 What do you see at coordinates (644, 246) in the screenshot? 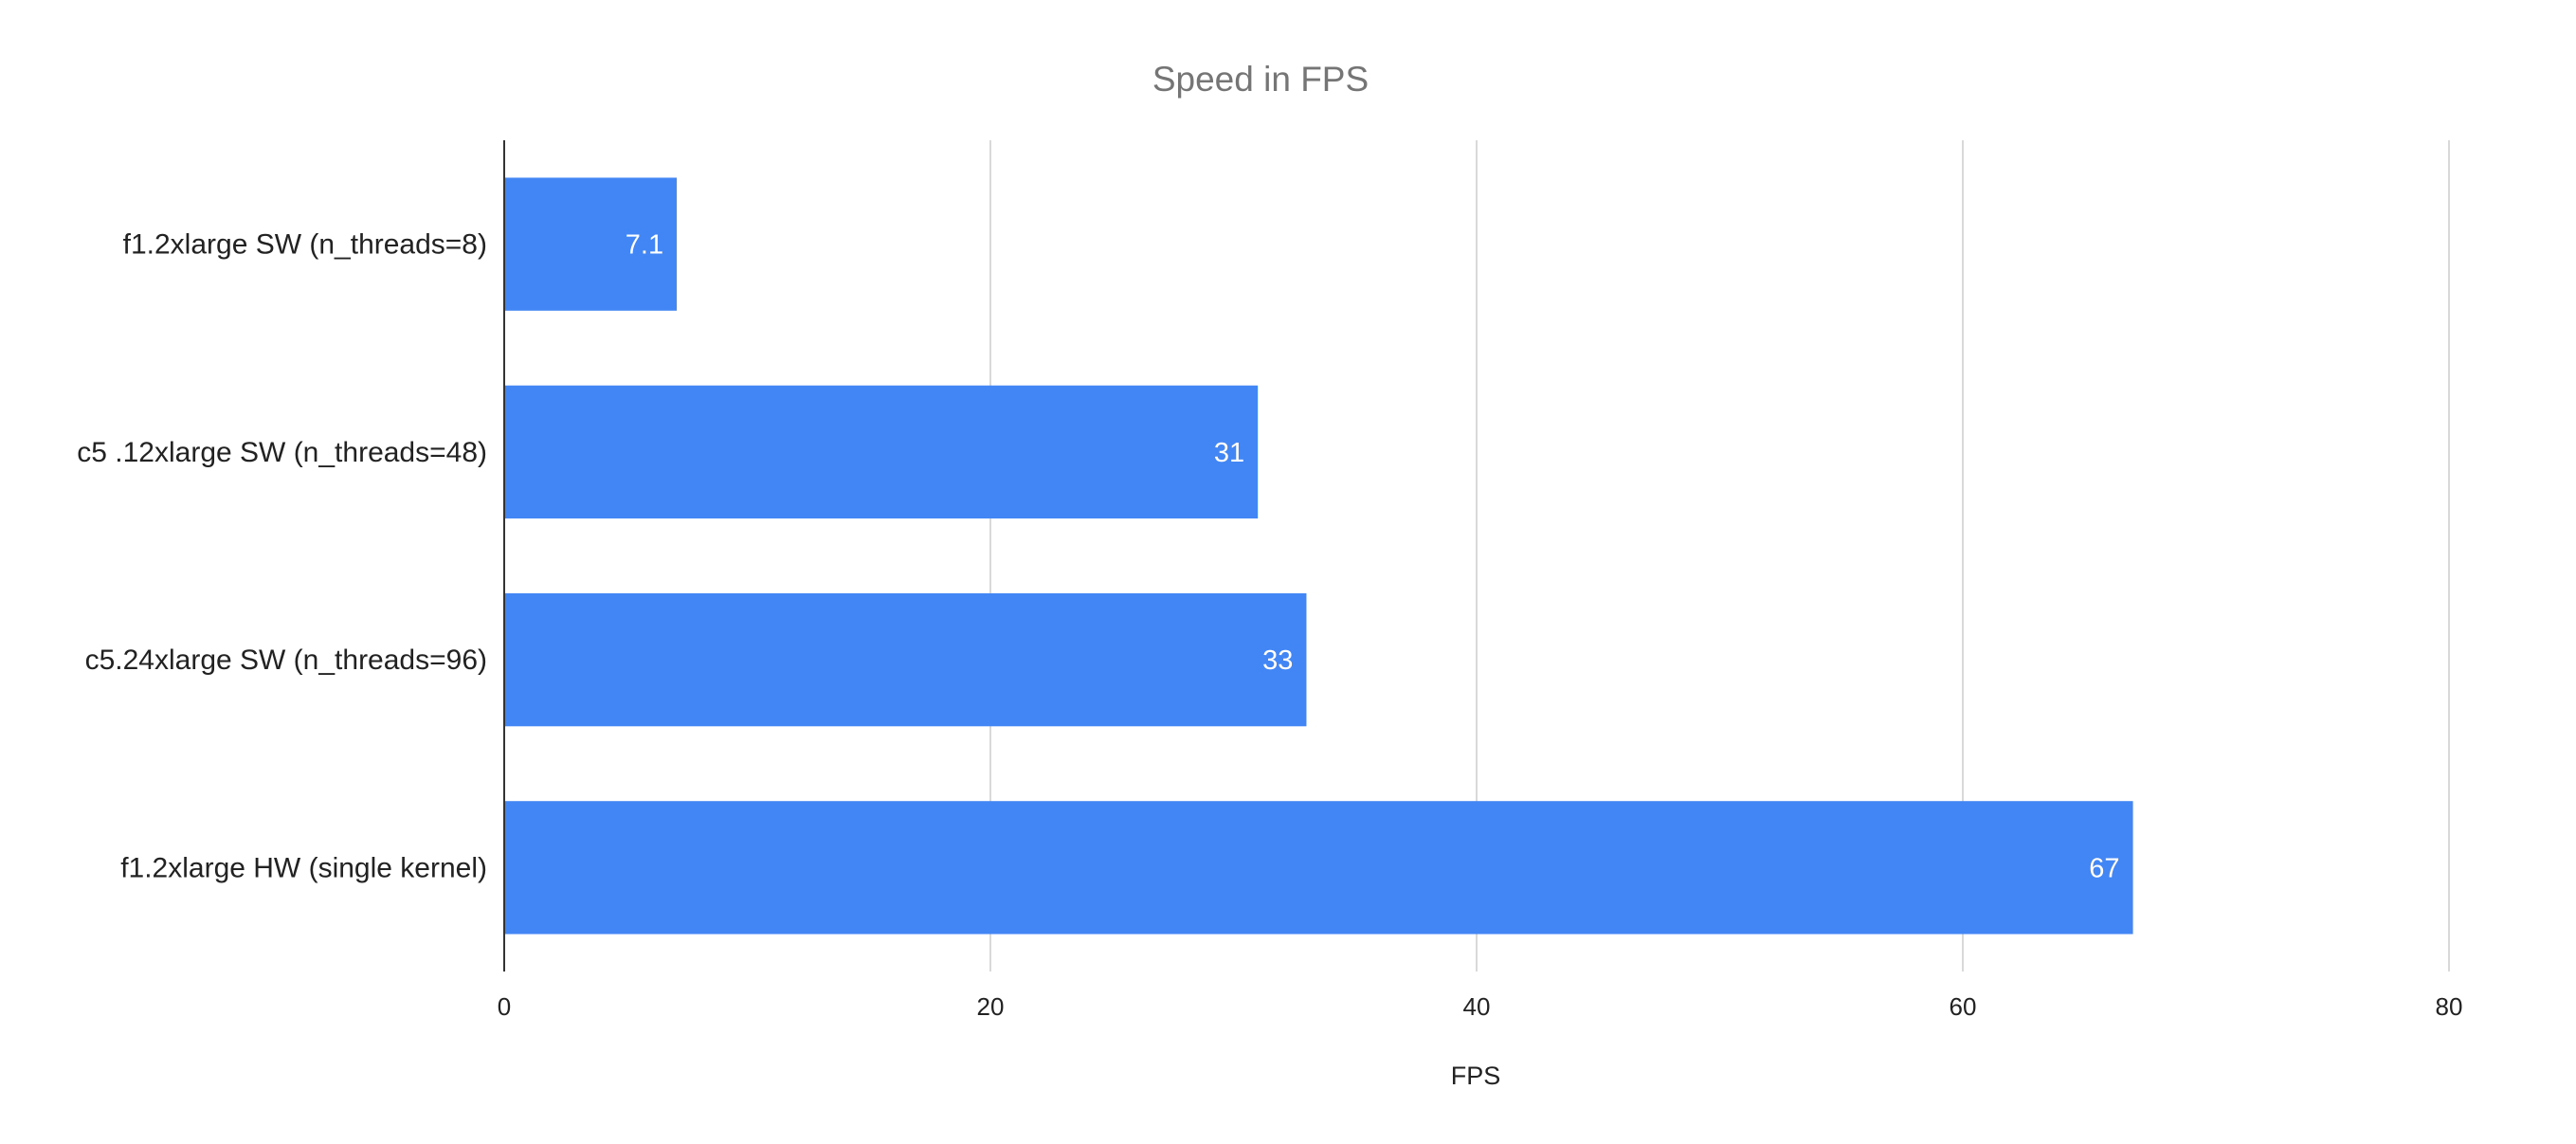
I see `bar-value-label: 7.1` at bounding box center [644, 246].